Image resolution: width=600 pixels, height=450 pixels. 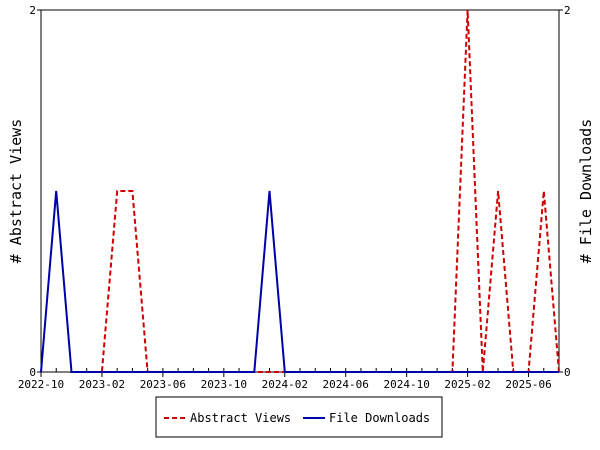 I want to click on x-tick-label: 2023-06, so click(x=163, y=384).